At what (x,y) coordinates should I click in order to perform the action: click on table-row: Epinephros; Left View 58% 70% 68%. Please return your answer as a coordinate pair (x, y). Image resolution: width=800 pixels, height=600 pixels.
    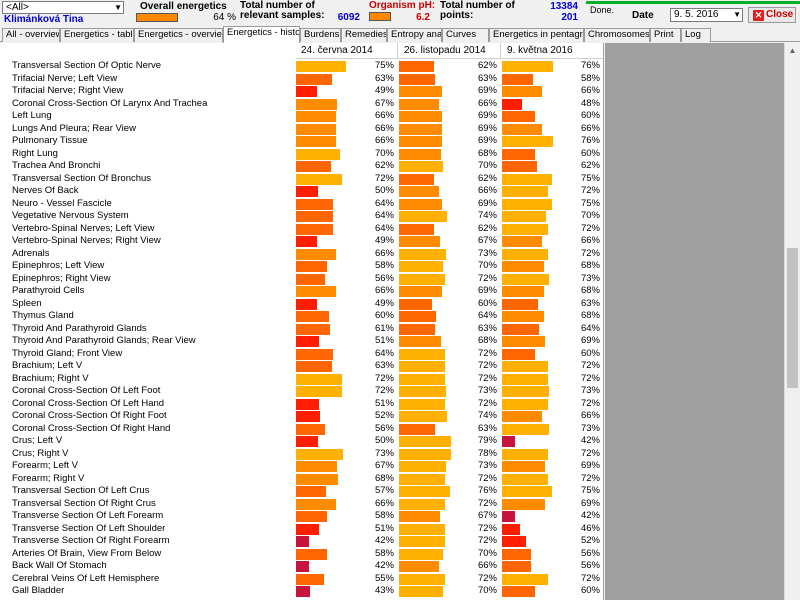
    Looking at the image, I should click on (301, 266).